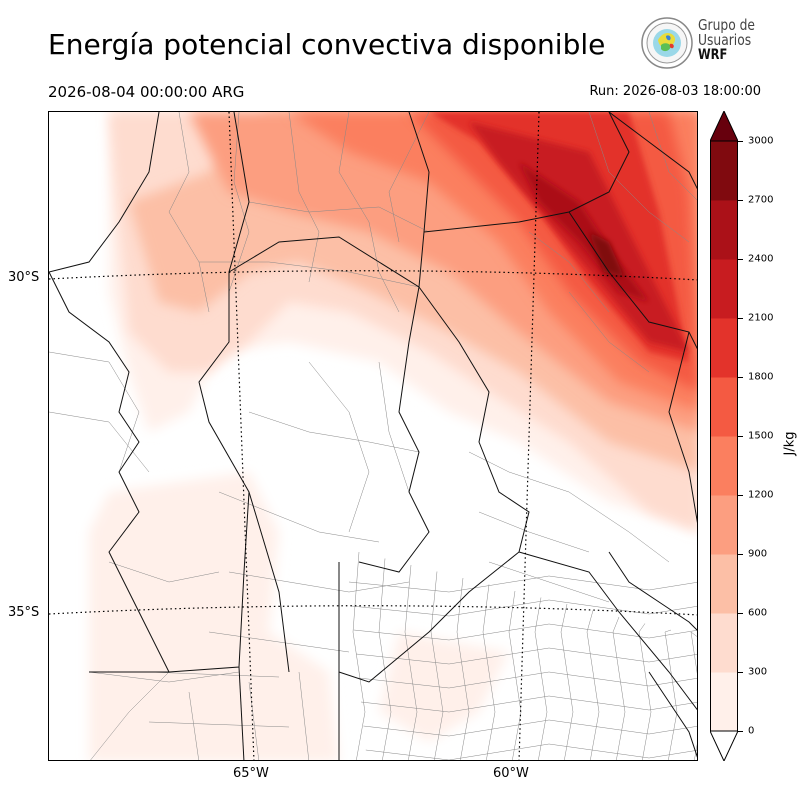  I want to click on colorbar-tick-label: 2700, so click(761, 200).